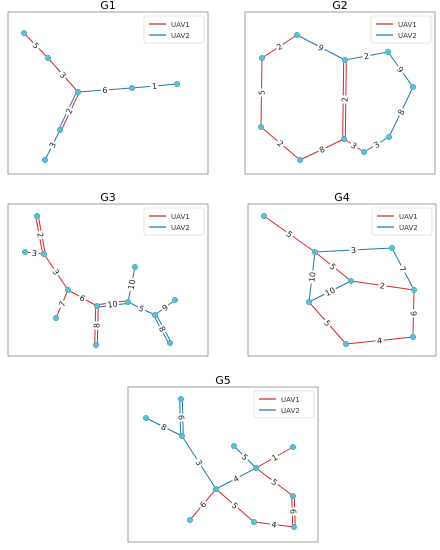  Describe the element at coordinates (340, 87) in the screenshot. I see `graph-panel-g2: G2 UAV1 UAV2 2 9 2 9 8 3 2 3 8 2 5` at that location.